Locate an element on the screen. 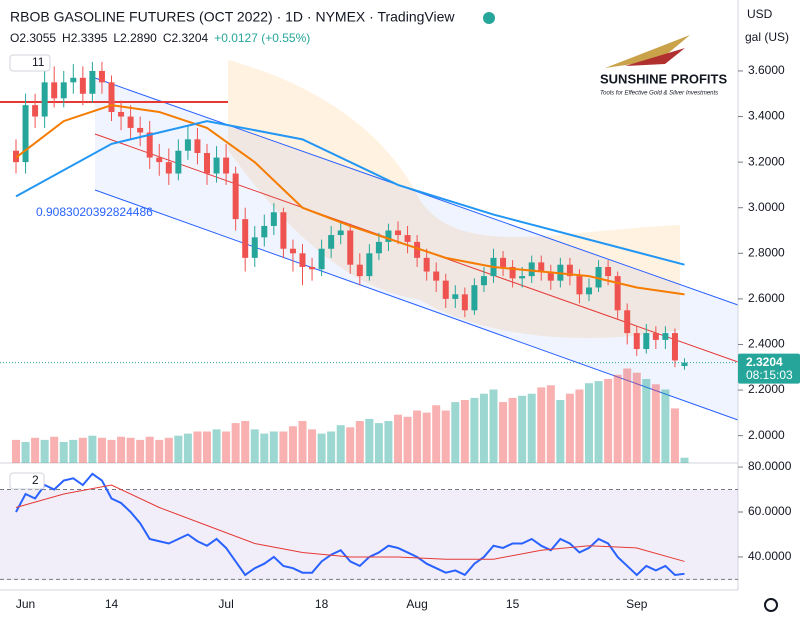 The width and height of the screenshot is (808, 621). y-tick-label: 3.4000 is located at coordinates (766, 116).